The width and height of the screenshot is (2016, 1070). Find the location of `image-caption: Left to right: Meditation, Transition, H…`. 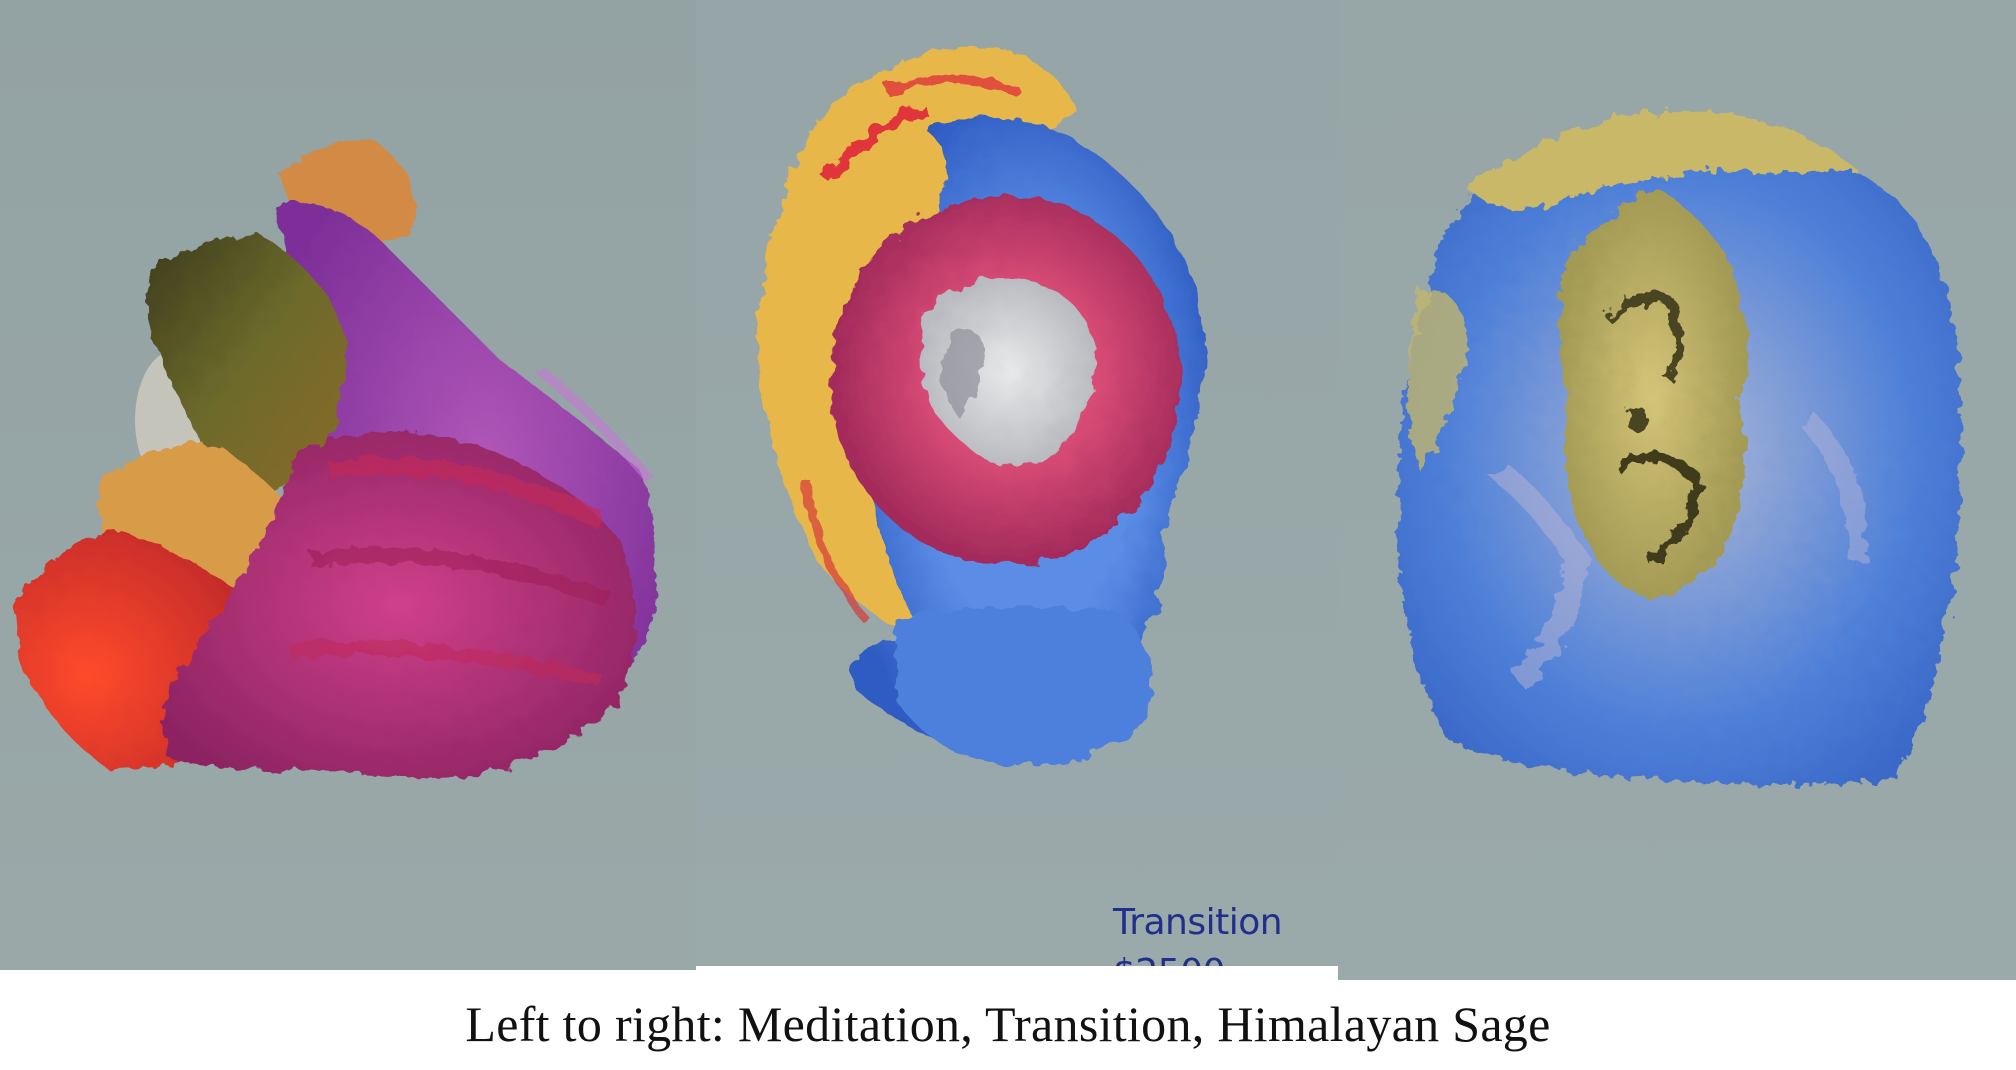

image-caption: Left to right: Meditation, Transition, H… is located at coordinates (1008, 1024).